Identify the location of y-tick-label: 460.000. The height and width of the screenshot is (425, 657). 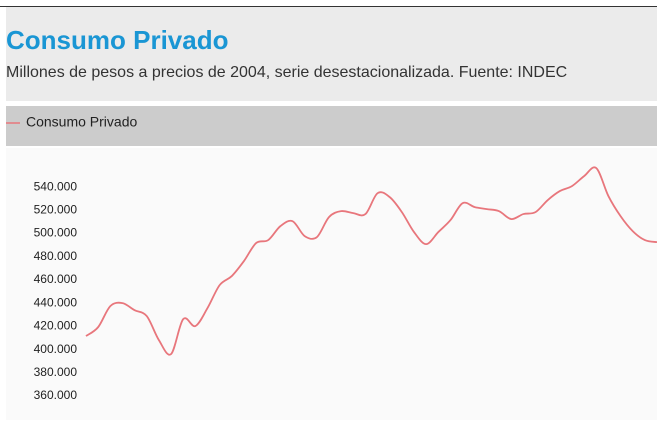
(56, 279).